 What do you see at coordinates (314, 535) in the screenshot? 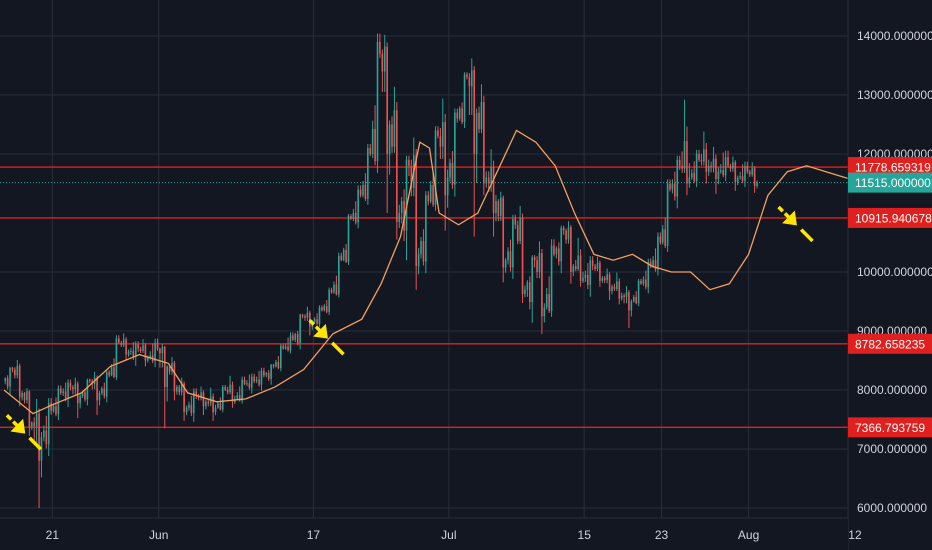
I see `time-tick-label: 17` at bounding box center [314, 535].